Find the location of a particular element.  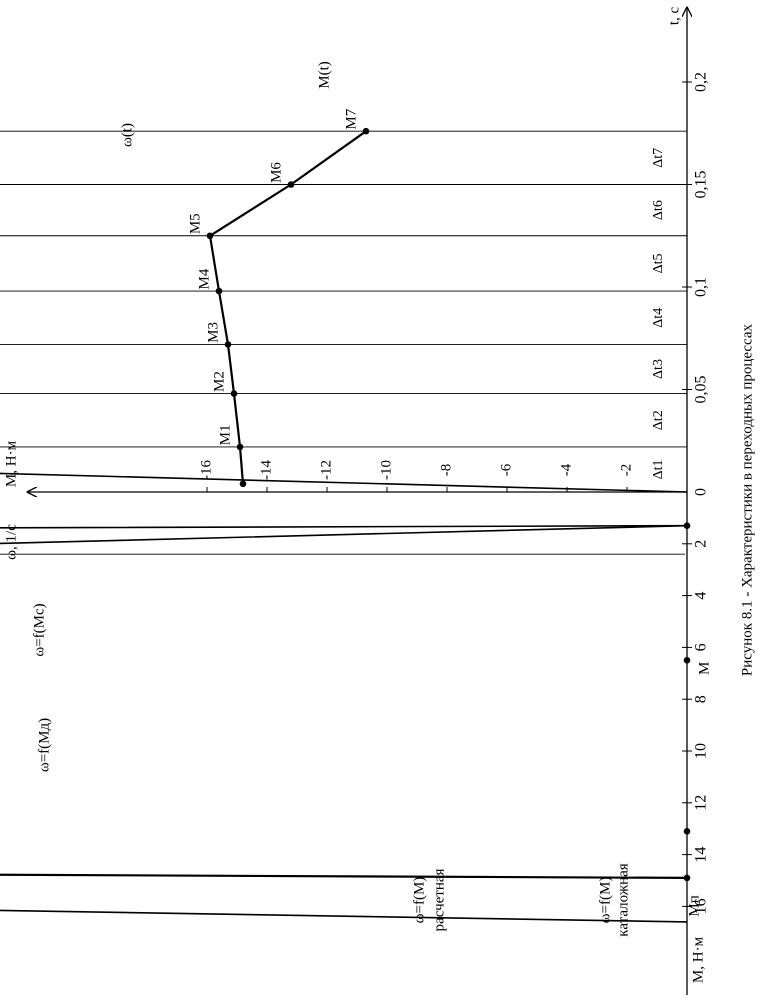

series-label-calc: ω=f(M) is located at coordinates (419, 900).